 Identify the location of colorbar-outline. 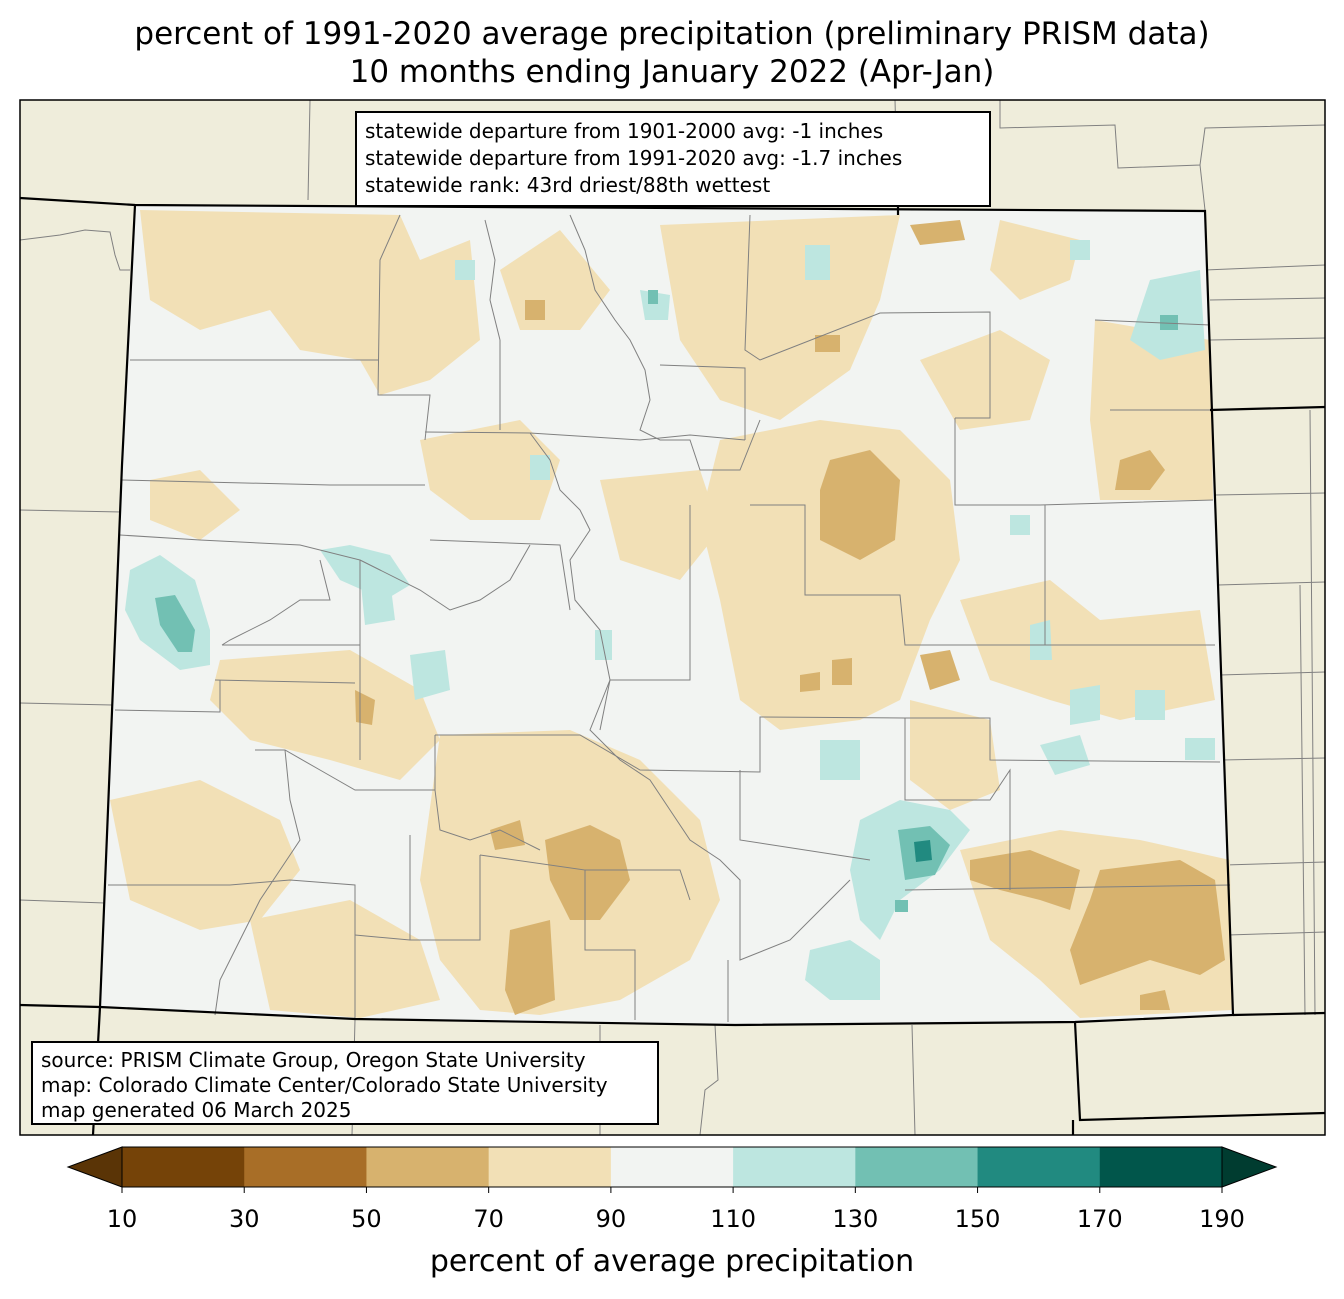
(672, 1167).